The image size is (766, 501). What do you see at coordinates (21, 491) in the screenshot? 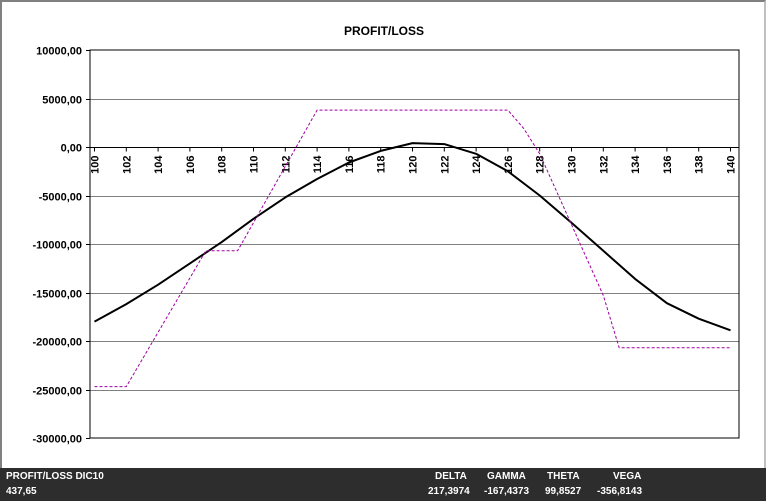
I see `status-value: 437,65` at bounding box center [21, 491].